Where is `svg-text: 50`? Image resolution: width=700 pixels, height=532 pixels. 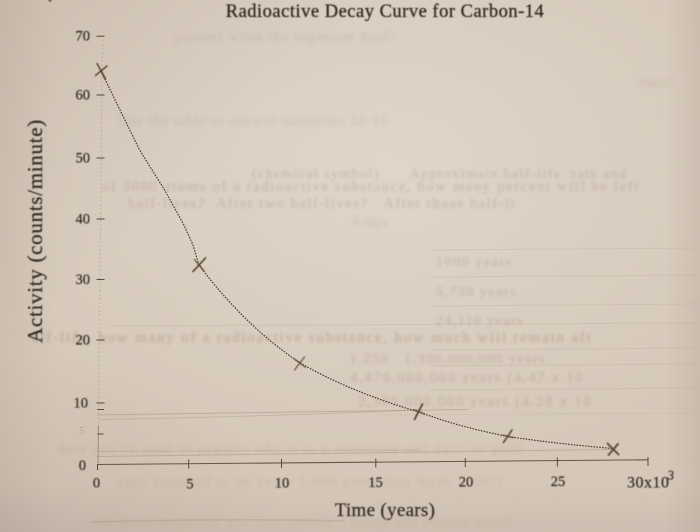
svg-text: 50 is located at coordinates (83, 159).